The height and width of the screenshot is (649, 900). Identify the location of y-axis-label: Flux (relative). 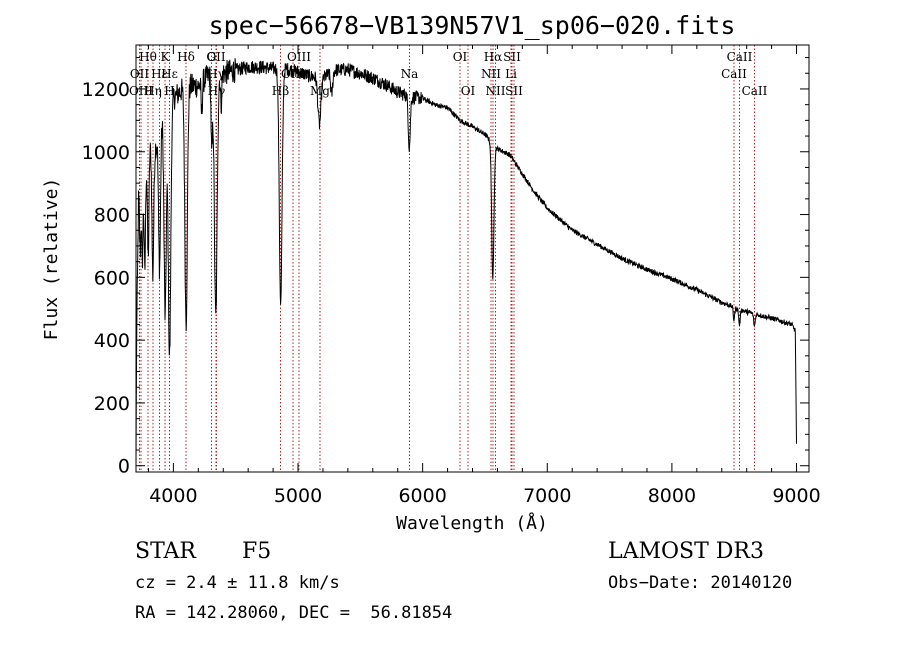
(51, 259).